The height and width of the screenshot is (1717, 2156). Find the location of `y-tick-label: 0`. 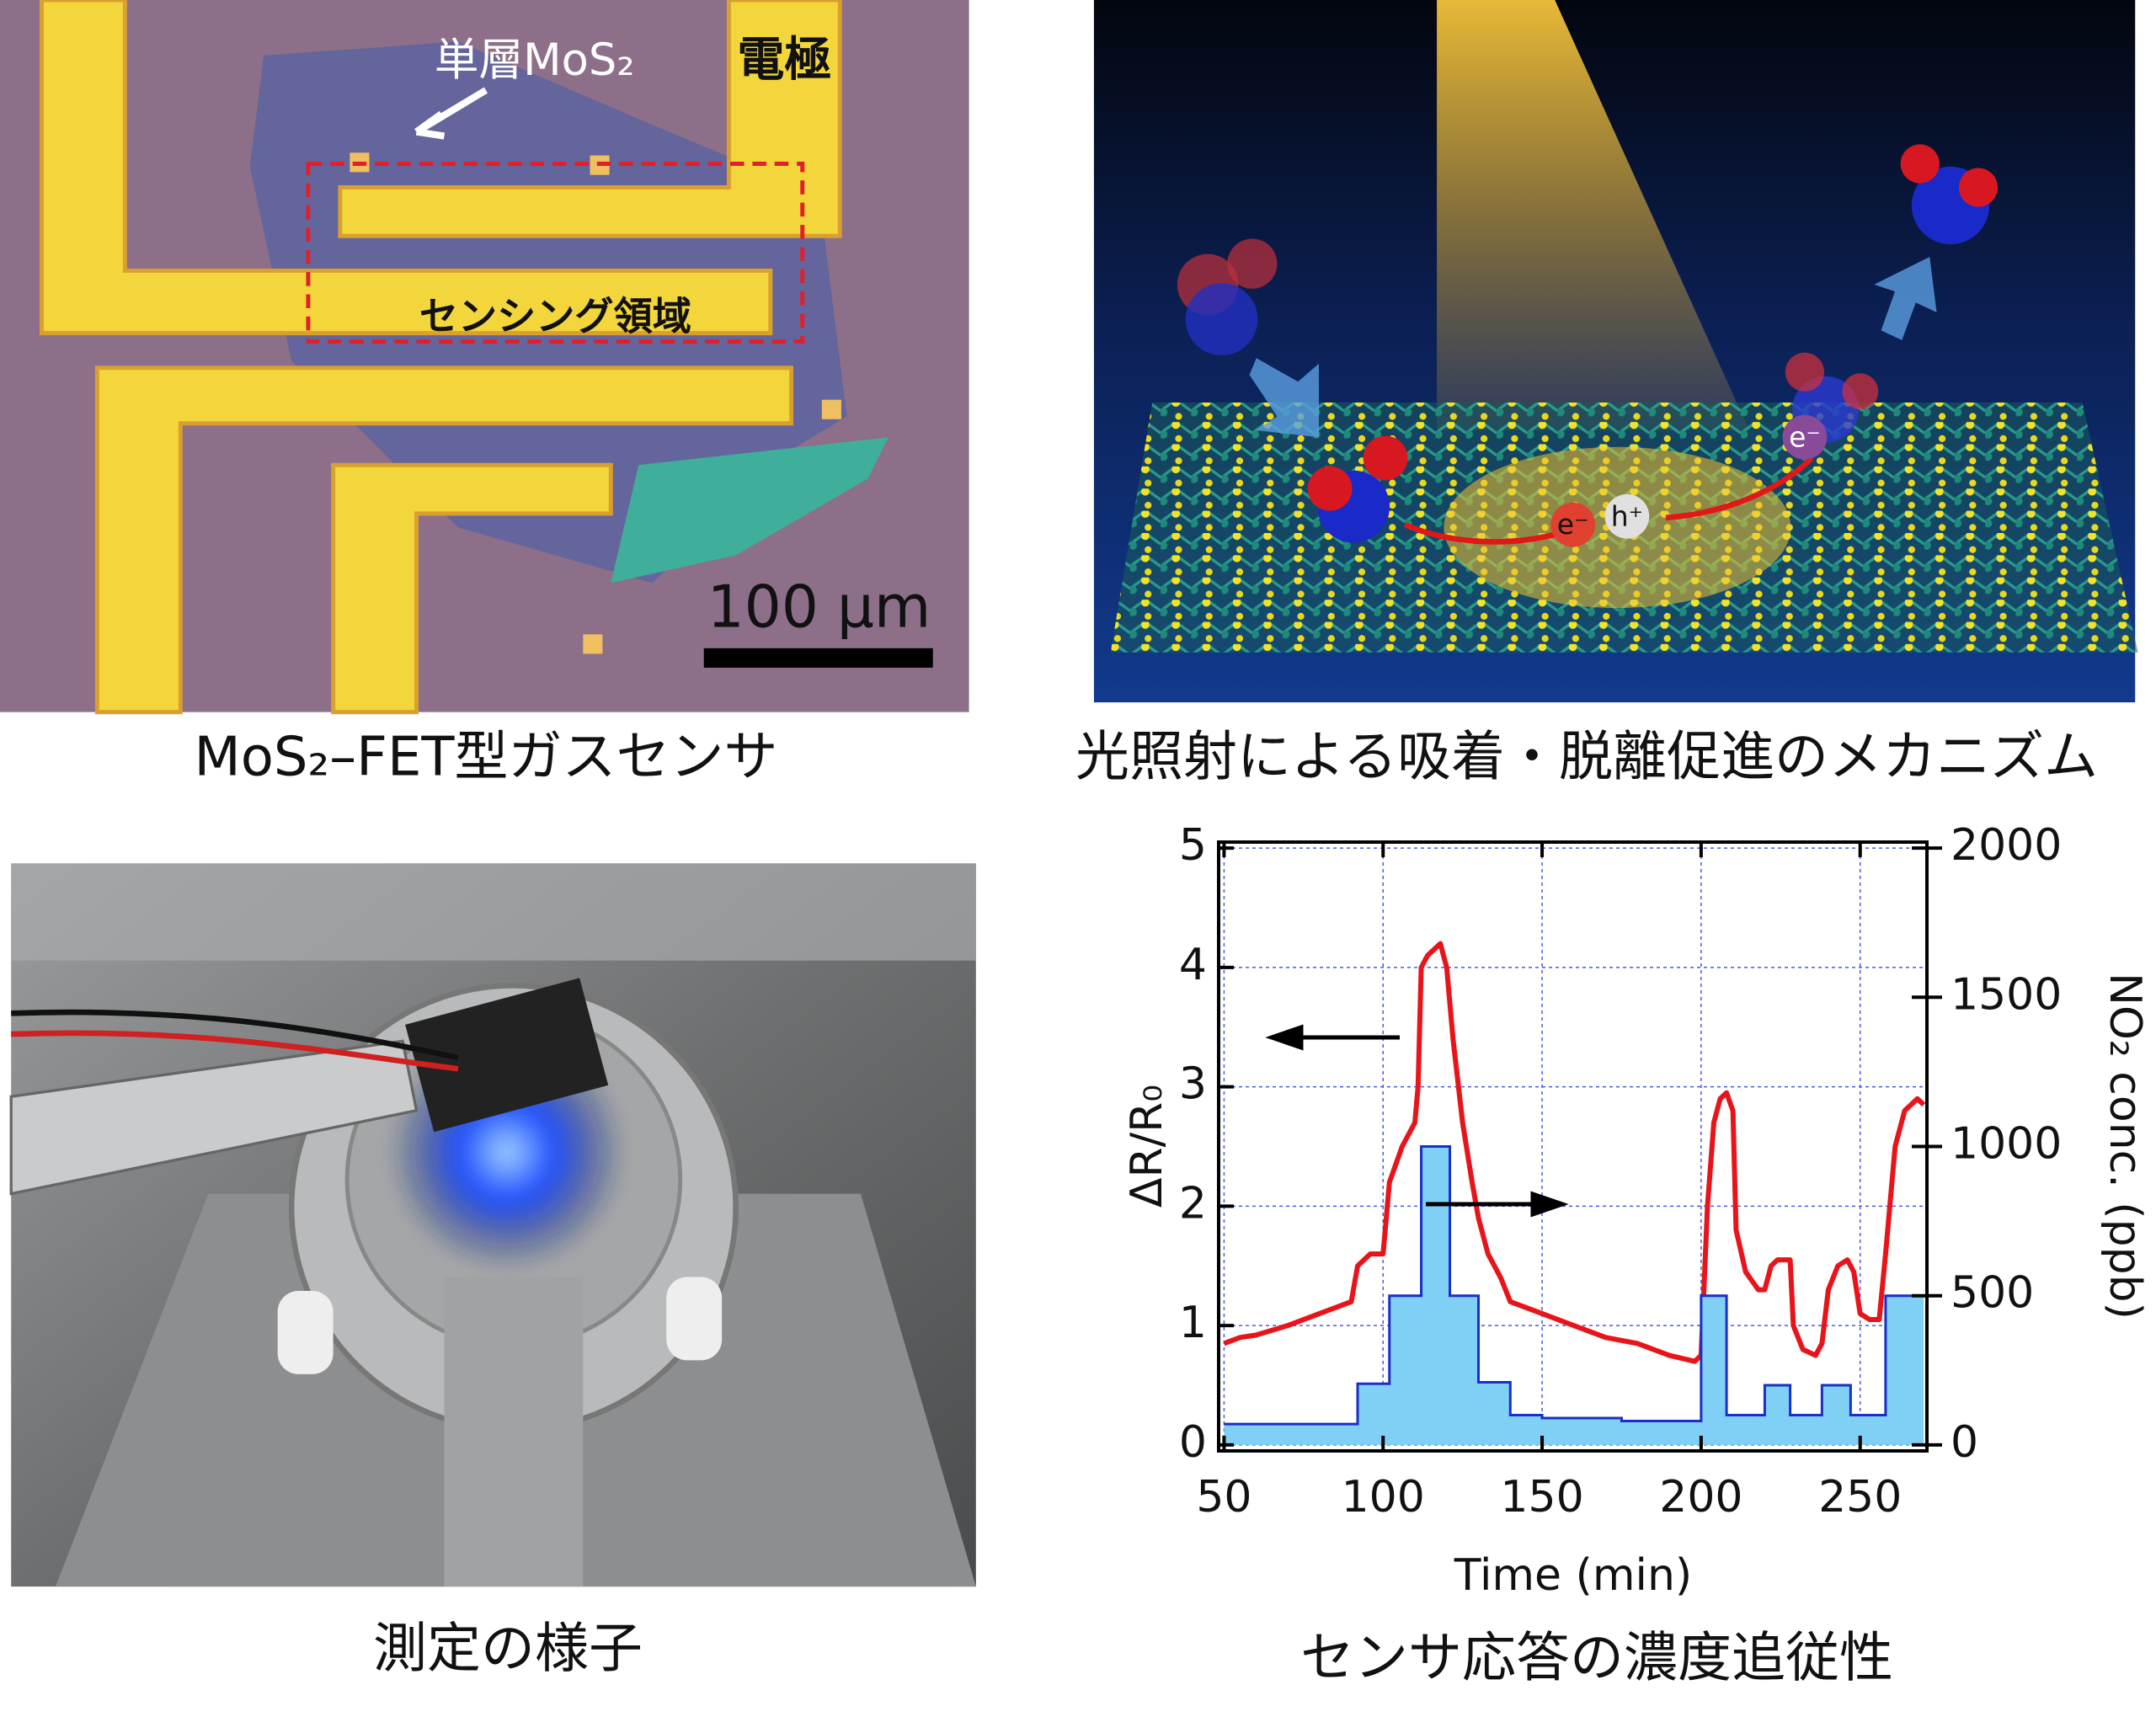

y-tick-label: 0 is located at coordinates (1193, 1442).